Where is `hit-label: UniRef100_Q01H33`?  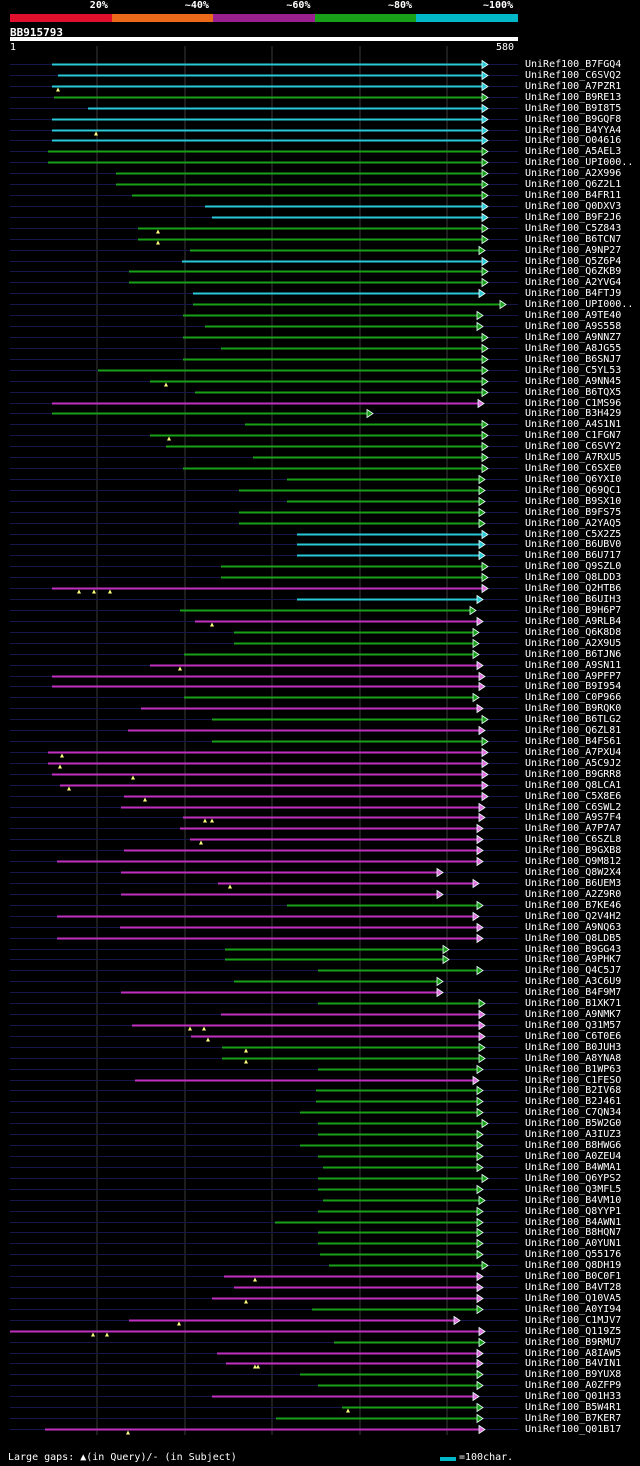
hit-label: UniRef100_Q01H33 is located at coordinates (573, 1396).